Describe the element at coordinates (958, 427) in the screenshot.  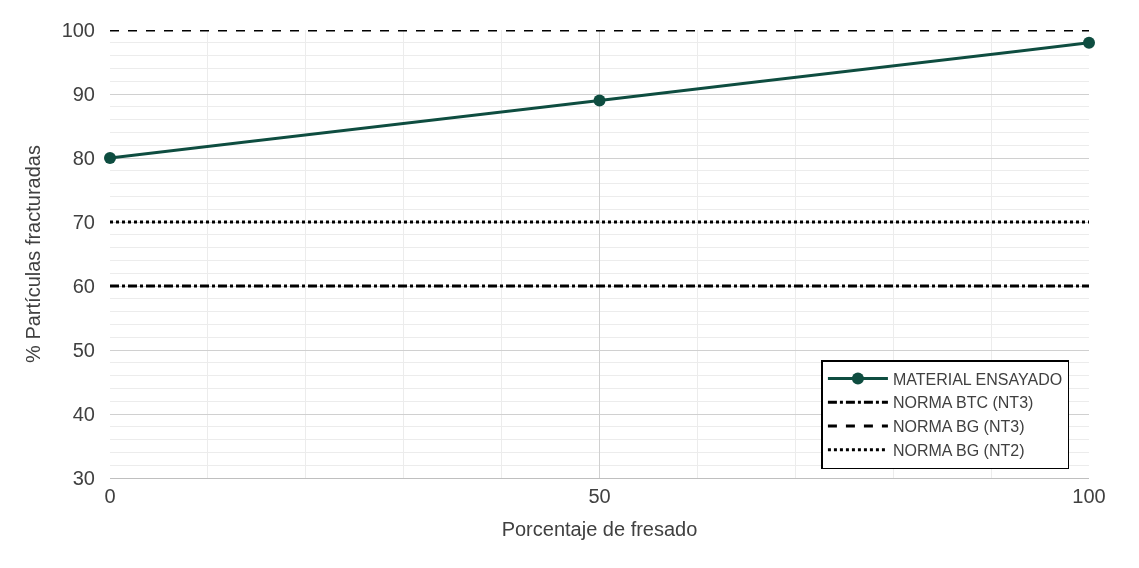
I see `legend-label: NORMA BG (NT3)` at that location.